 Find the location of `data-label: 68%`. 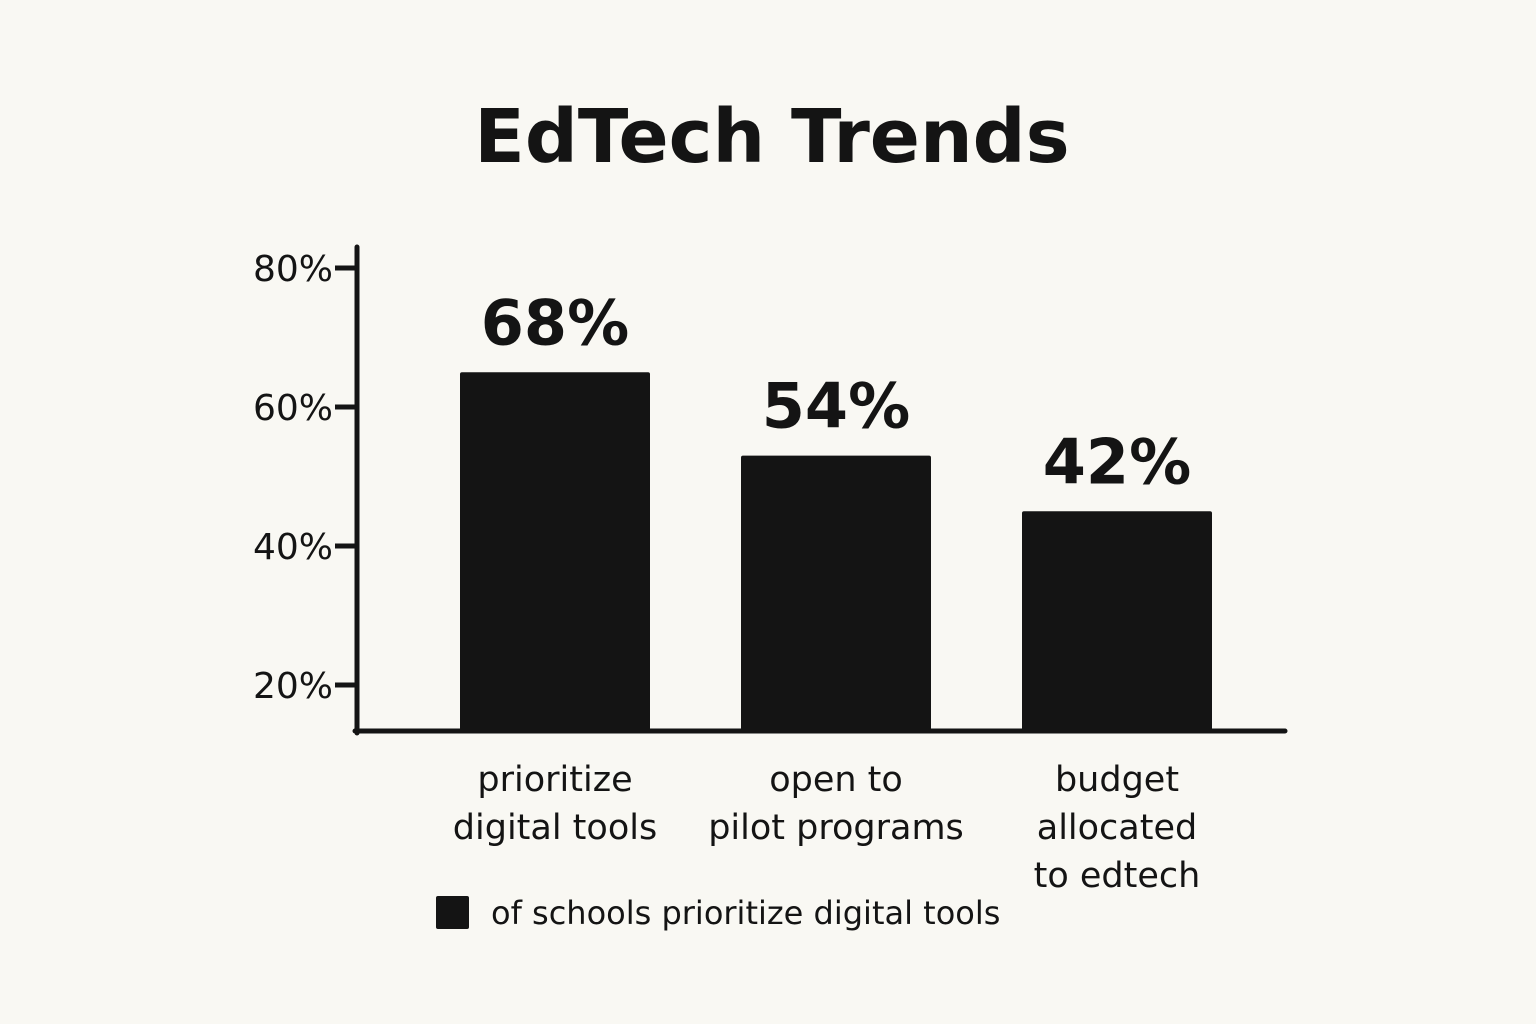

data-label: 68% is located at coordinates (555, 322).